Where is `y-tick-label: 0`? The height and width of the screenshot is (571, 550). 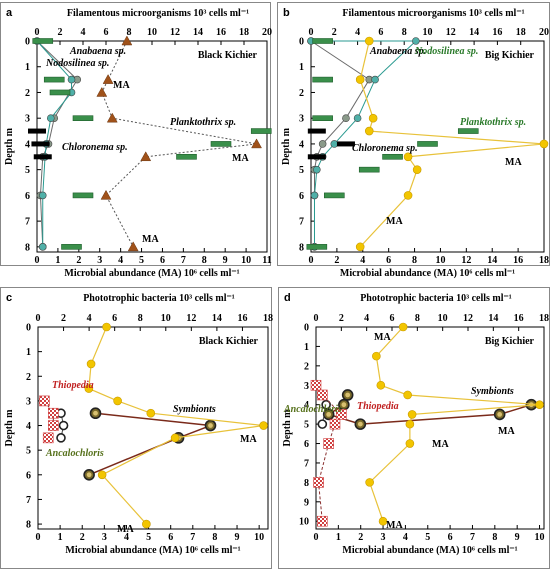
y-tick-label: 0 is located at coordinates (306, 328).